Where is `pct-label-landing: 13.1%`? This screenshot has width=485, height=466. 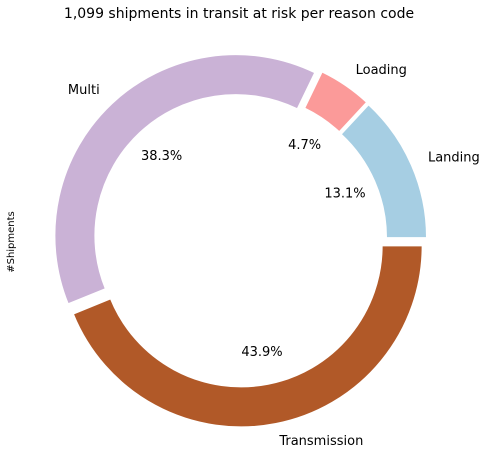
pct-label-landing: 13.1% is located at coordinates (344, 194).